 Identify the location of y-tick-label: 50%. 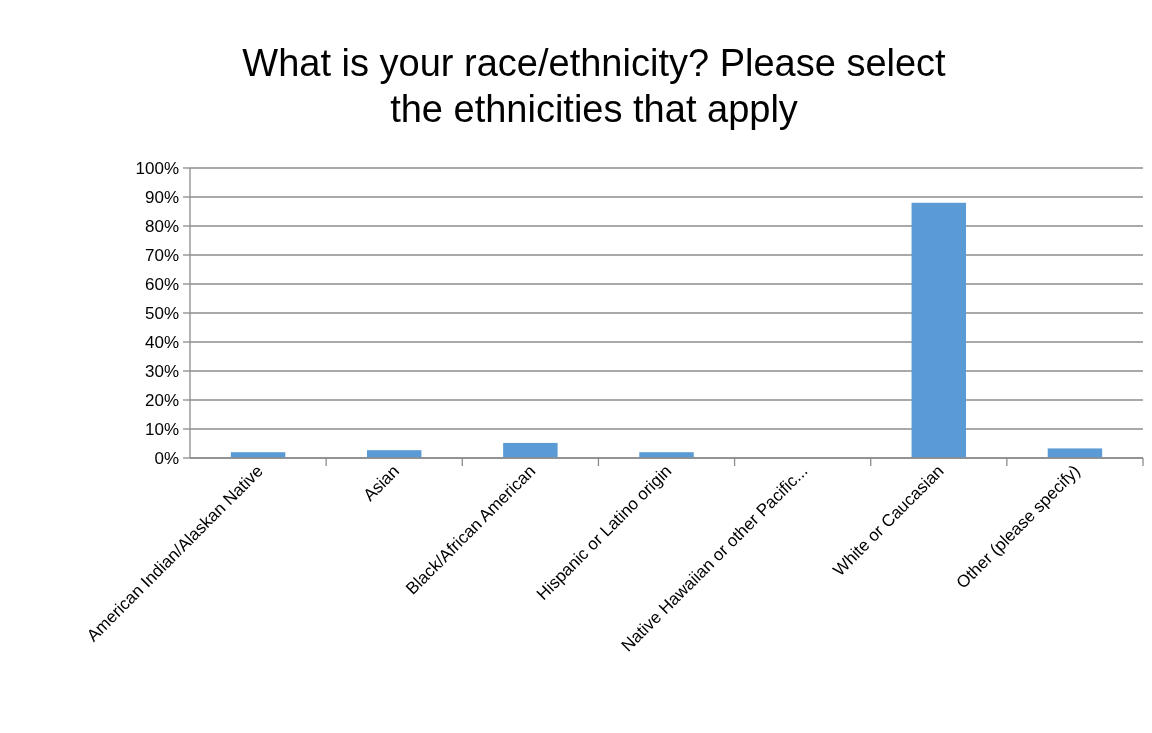
(161, 313).